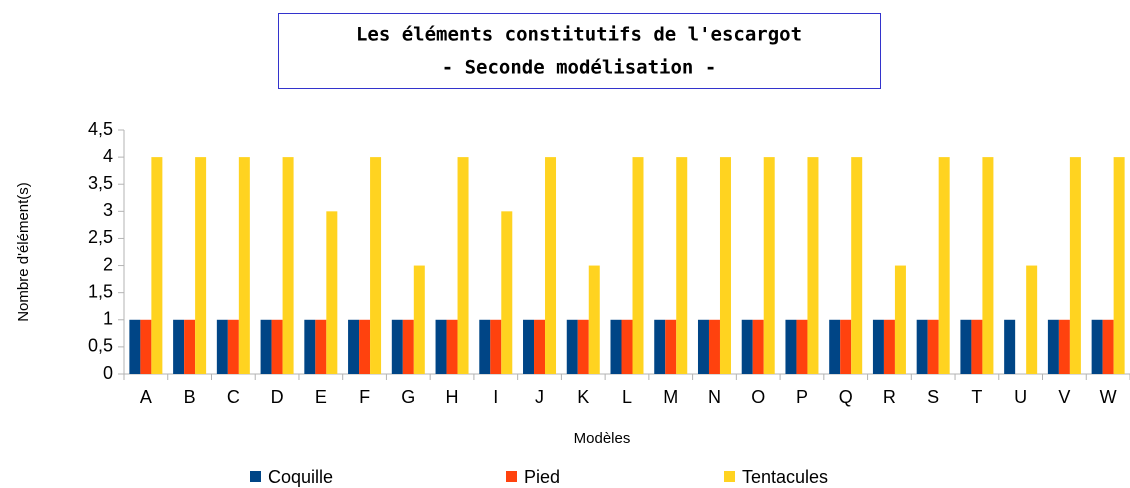  Describe the element at coordinates (23, 252) in the screenshot. I see `y-axis-label: Nombre d'élément(s)` at that location.